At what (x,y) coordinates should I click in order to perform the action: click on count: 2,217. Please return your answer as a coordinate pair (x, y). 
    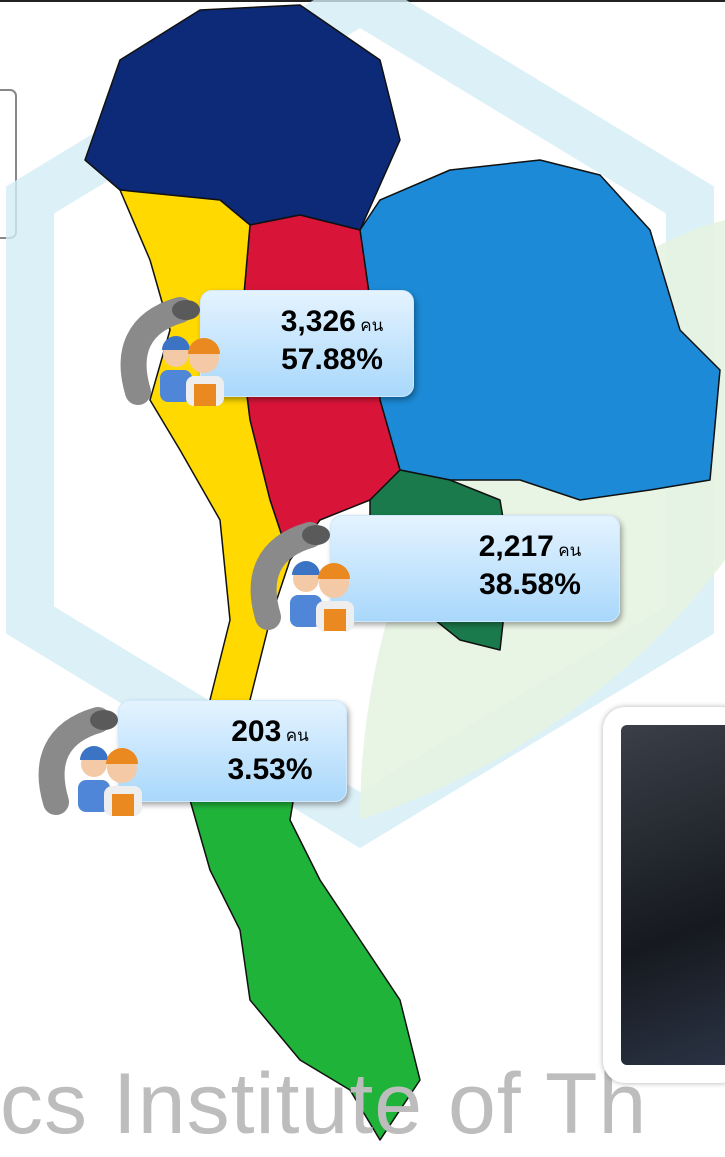
    Looking at the image, I should click on (516, 546).